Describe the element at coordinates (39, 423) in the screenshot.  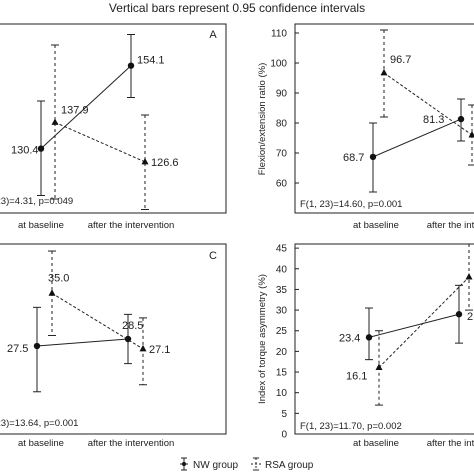
I see `panel-c-stat: F(1, 23)=13.64, p=0.001` at that location.